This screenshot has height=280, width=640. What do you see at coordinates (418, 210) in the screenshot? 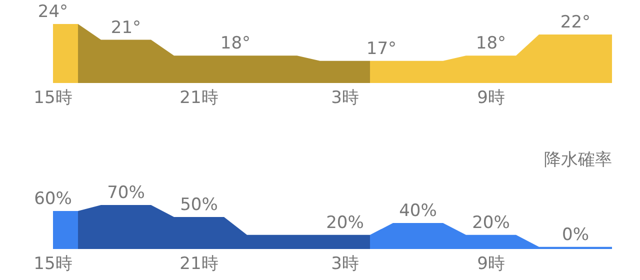
I see `data-label: 40%` at bounding box center [418, 210].